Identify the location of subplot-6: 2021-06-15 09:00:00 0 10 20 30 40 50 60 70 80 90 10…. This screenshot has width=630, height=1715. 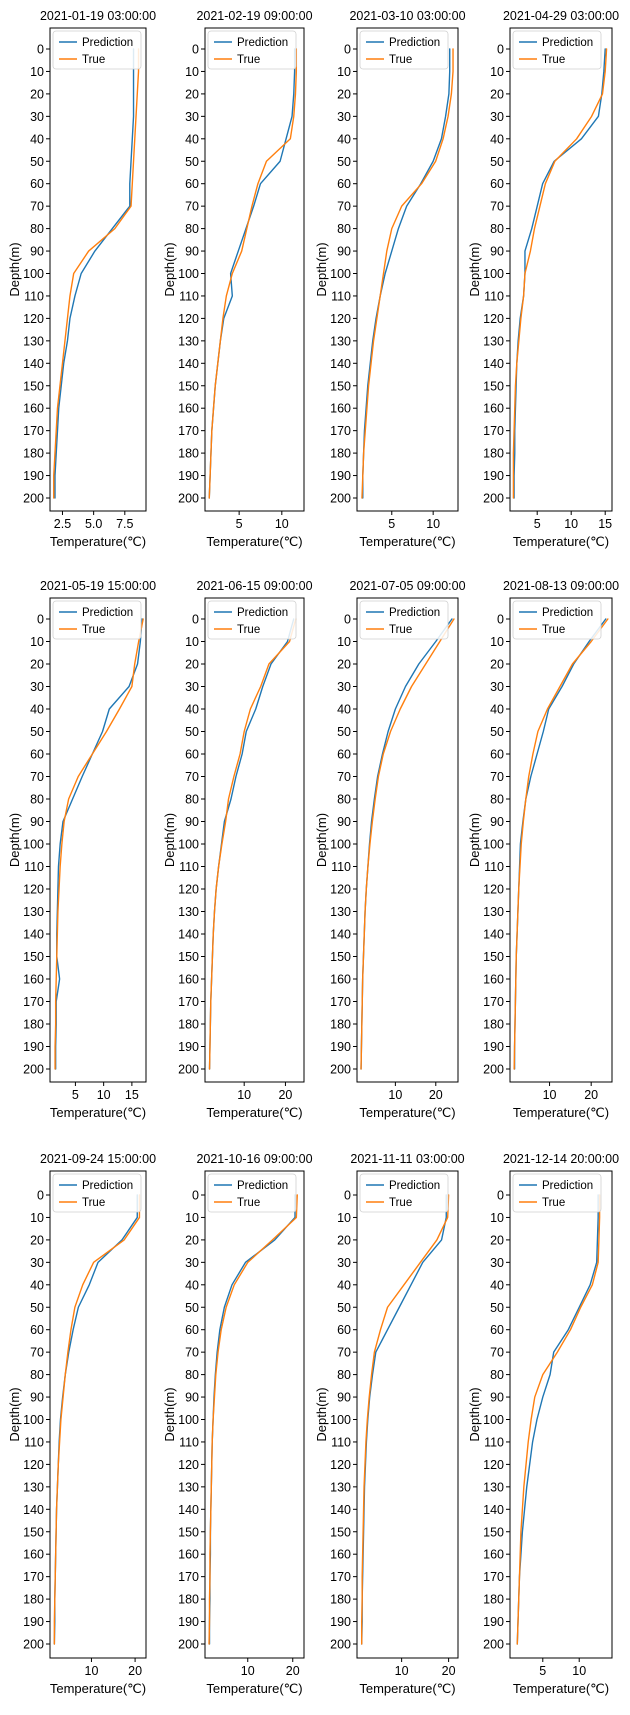
(237, 849).